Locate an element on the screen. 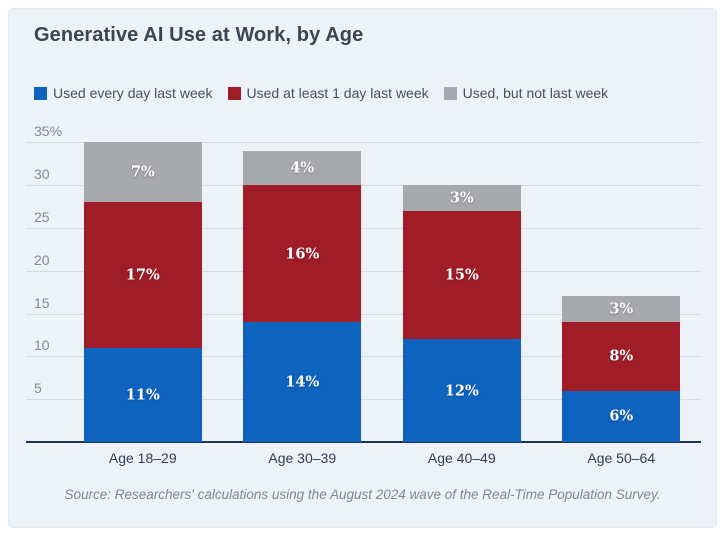  legend-item: Used every day last week is located at coordinates (123, 93).